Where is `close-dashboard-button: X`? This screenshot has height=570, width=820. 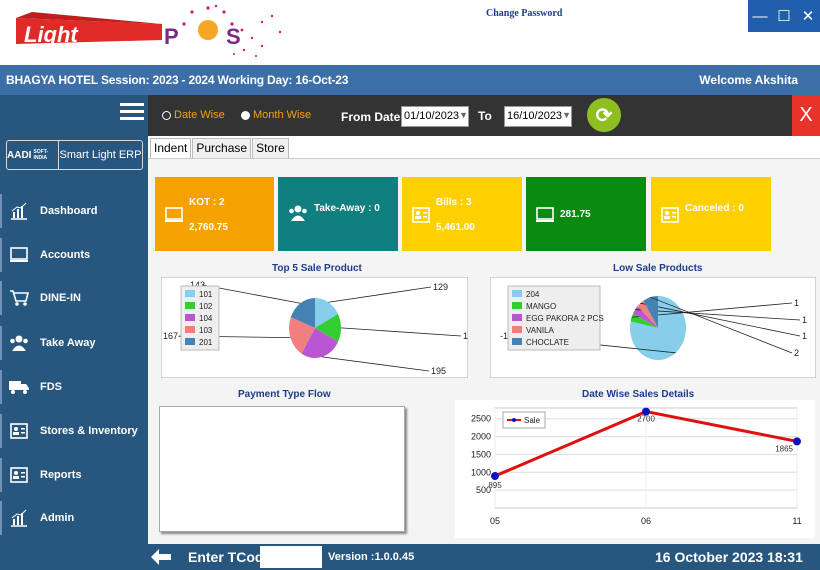 close-dashboard-button: X is located at coordinates (806, 115).